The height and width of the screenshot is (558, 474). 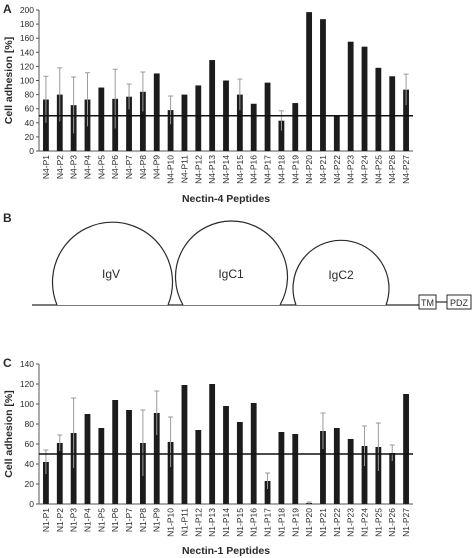 I want to click on x-tick-label: N4-P20, so click(x=309, y=169).